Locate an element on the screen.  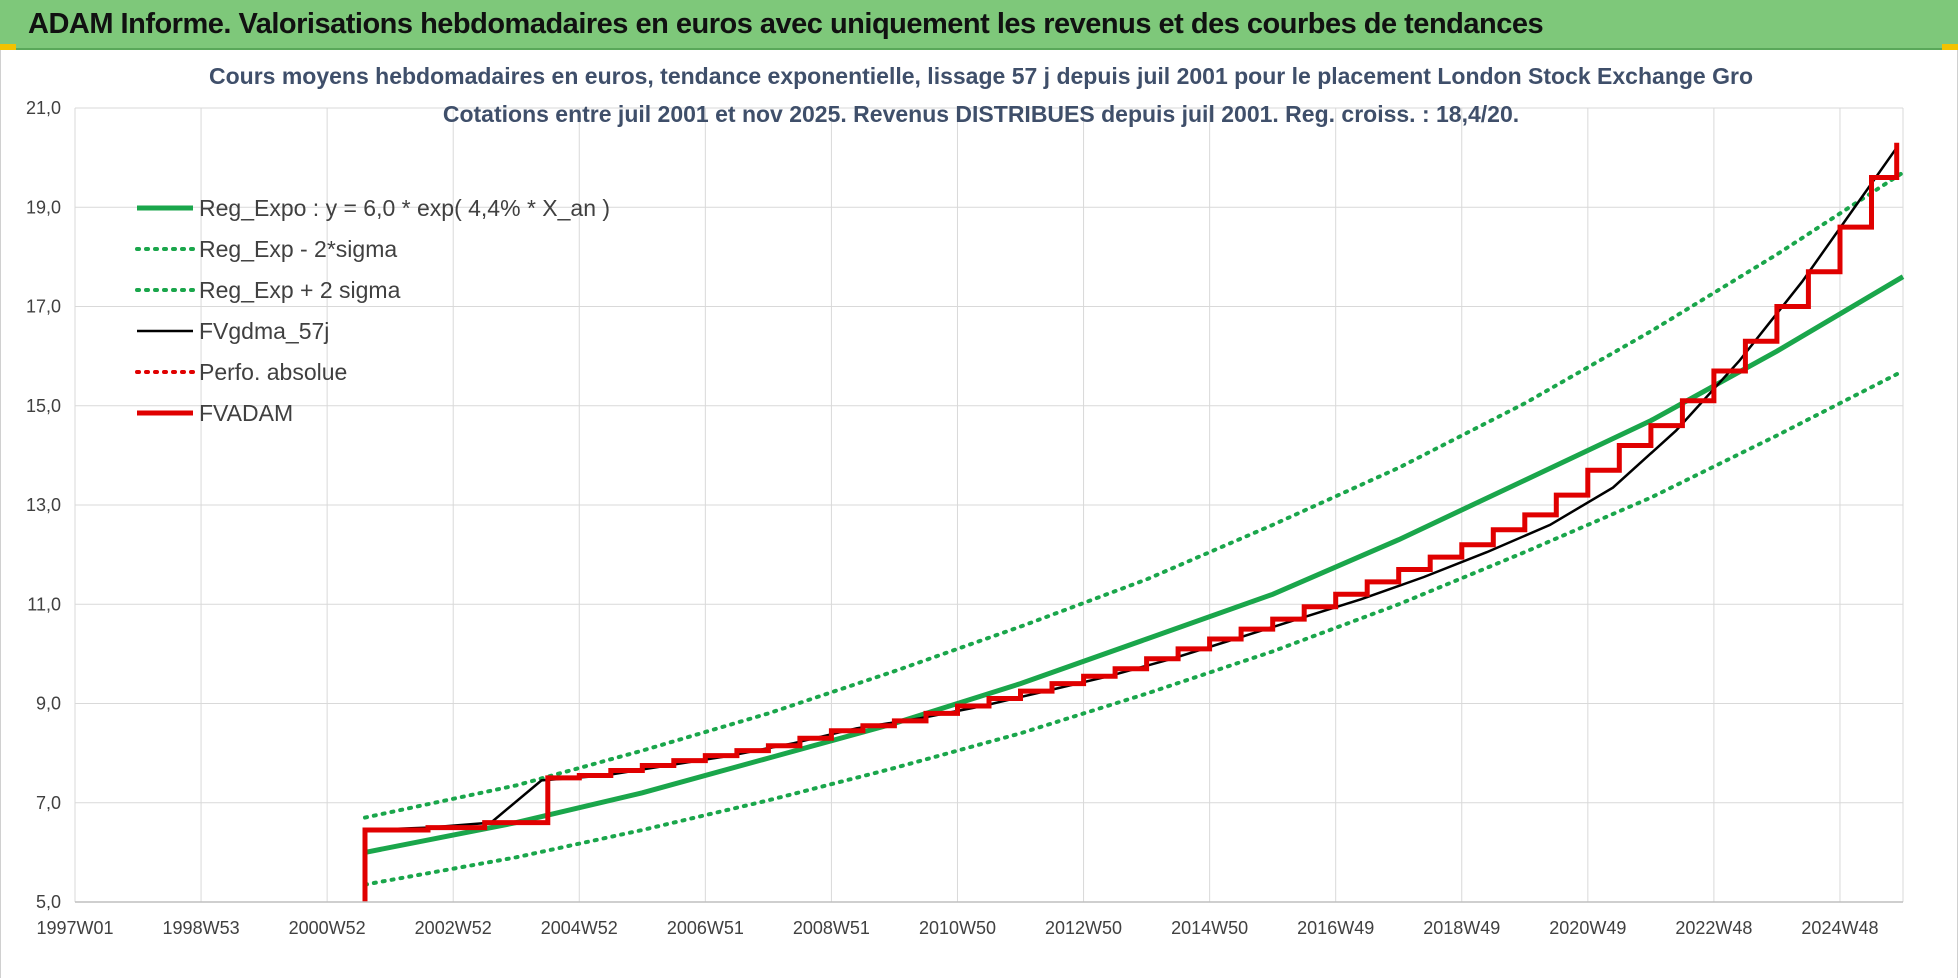
x-tick-label: 2000W52 is located at coordinates (327, 928).